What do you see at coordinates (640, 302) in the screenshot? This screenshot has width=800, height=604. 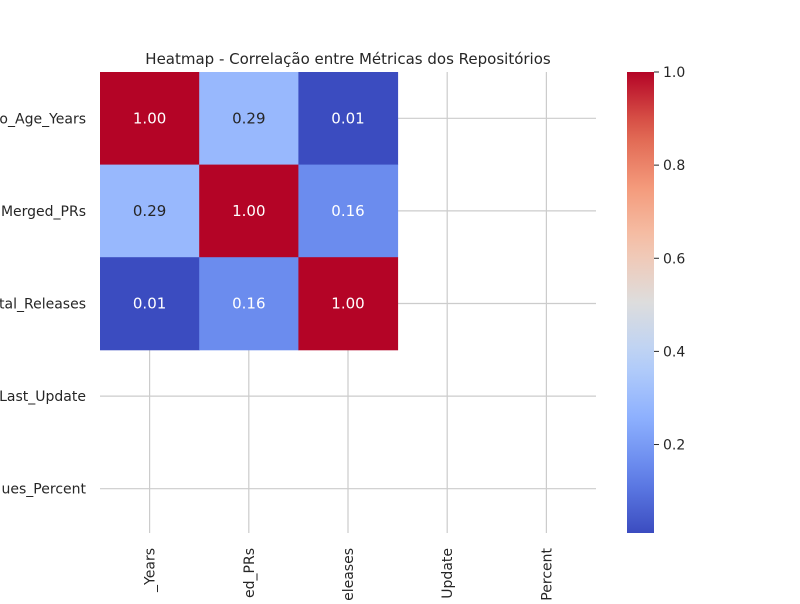 I see `colorbar-gradient` at bounding box center [640, 302].